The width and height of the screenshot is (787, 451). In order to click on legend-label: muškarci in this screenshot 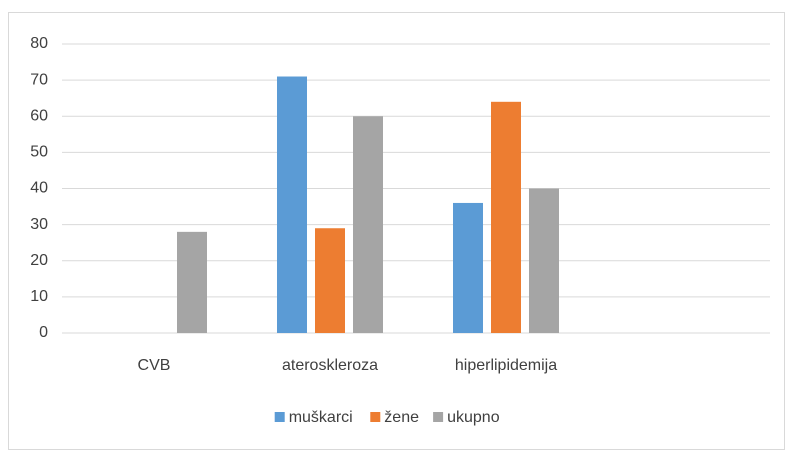, I will do `click(321, 417)`.